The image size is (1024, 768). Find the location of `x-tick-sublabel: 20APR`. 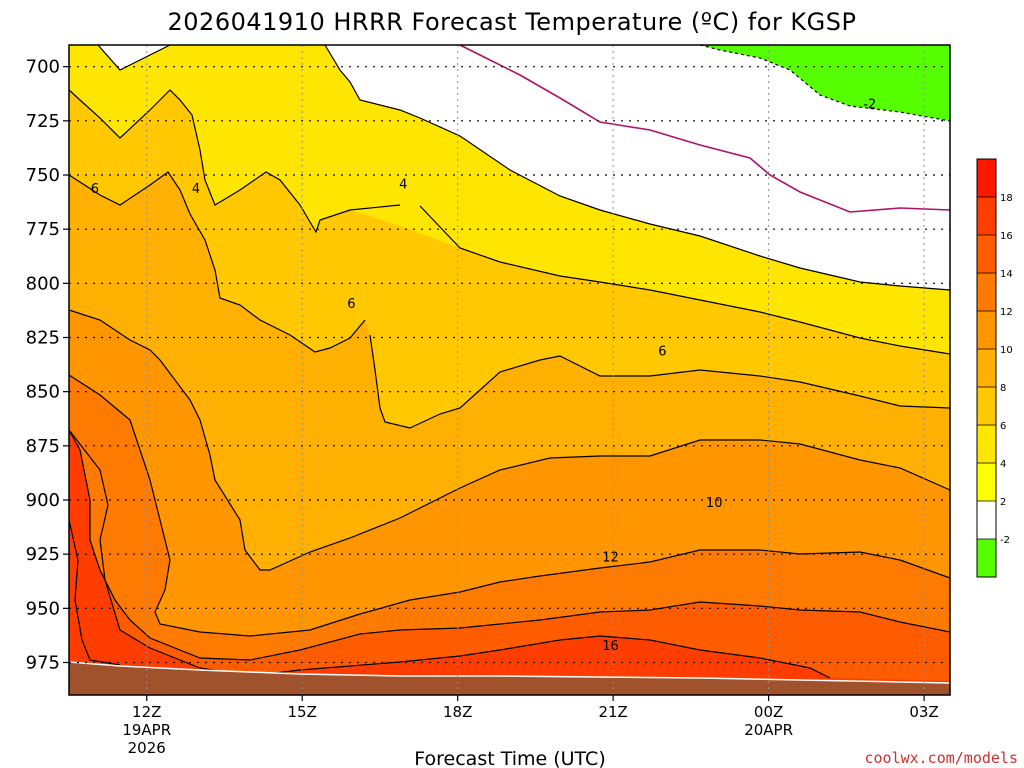

x-tick-sublabel: 20APR is located at coordinates (768, 730).